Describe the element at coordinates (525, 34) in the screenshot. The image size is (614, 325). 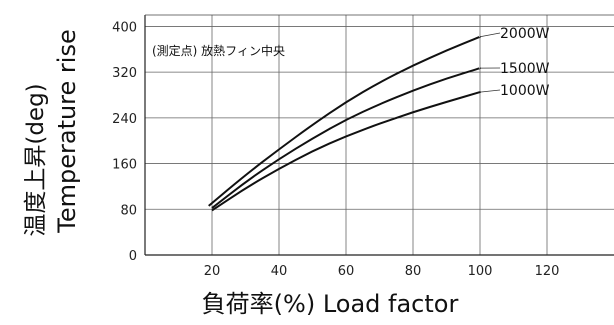
I see `series-label-2000w: 2000W` at that location.